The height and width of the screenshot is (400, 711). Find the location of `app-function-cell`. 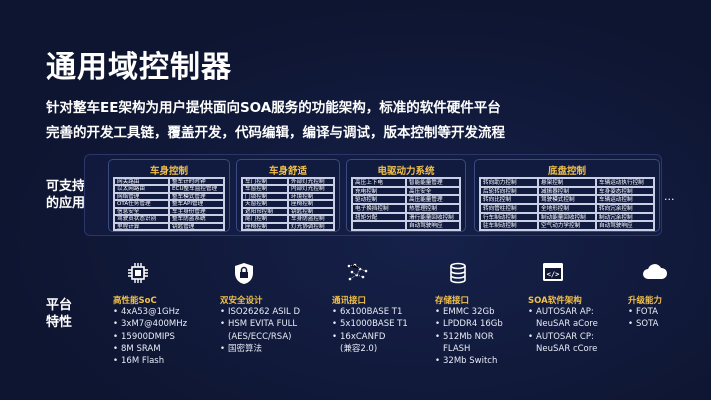

app-function-cell is located at coordinates (379, 225).